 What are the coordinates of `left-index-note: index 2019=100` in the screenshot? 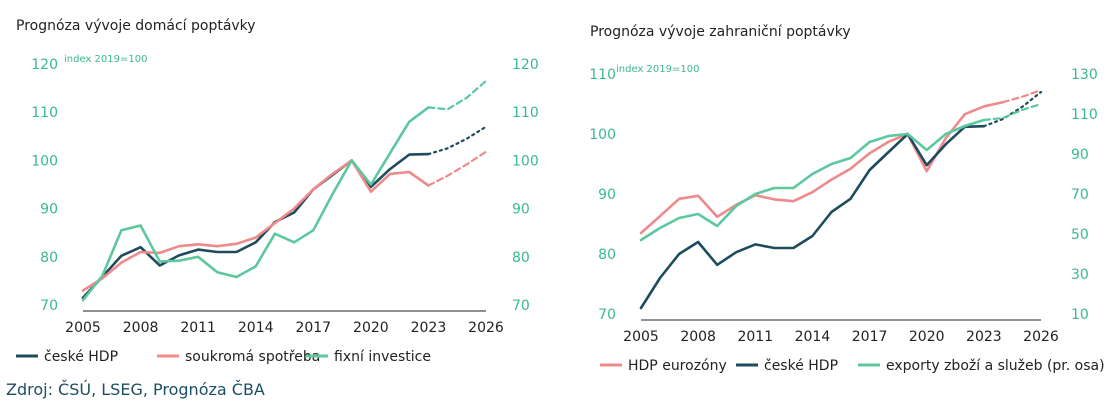 It's located at (105, 59).